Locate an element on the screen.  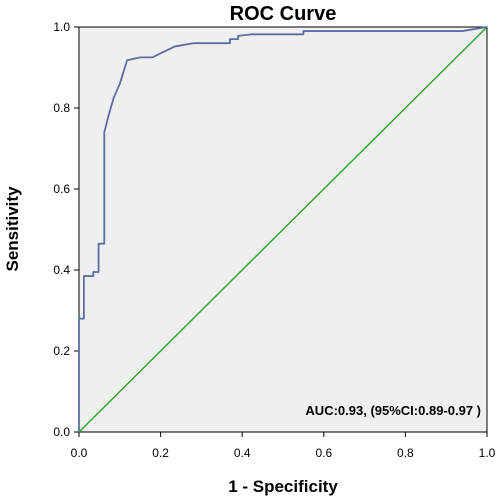
x-tick-label: 0.6 is located at coordinates (323, 453).